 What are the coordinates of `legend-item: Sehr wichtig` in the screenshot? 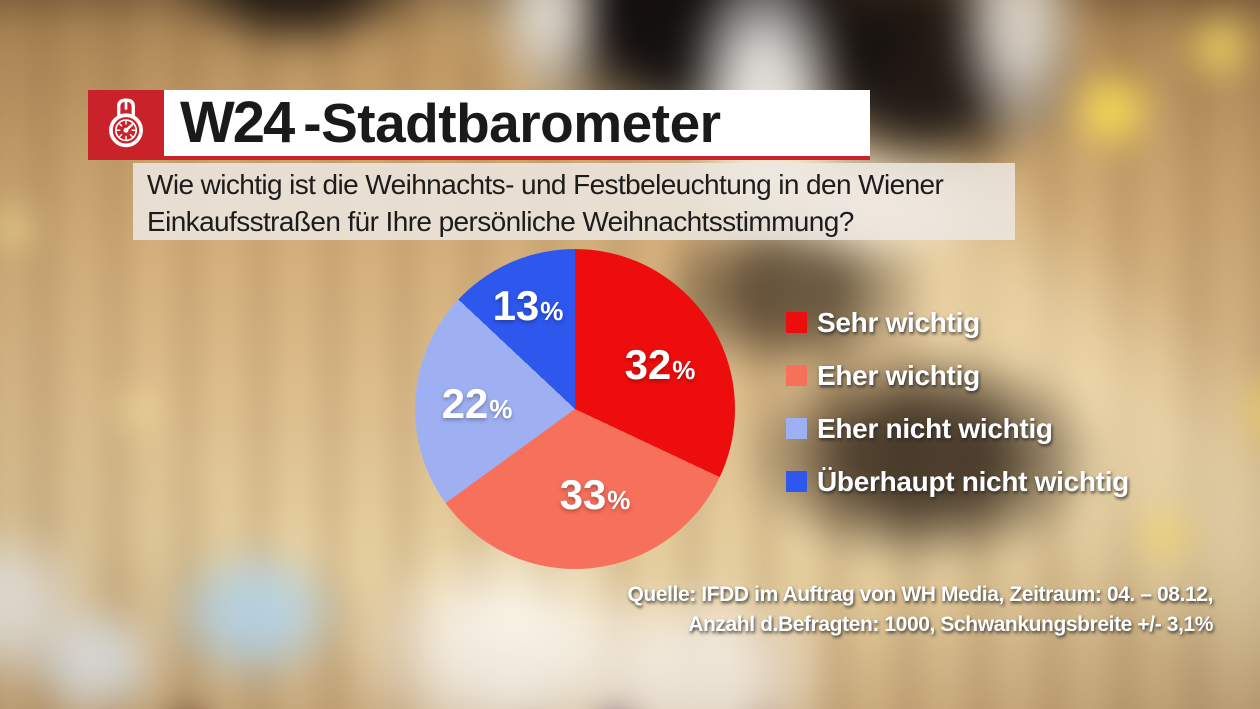 It's located at (957, 322).